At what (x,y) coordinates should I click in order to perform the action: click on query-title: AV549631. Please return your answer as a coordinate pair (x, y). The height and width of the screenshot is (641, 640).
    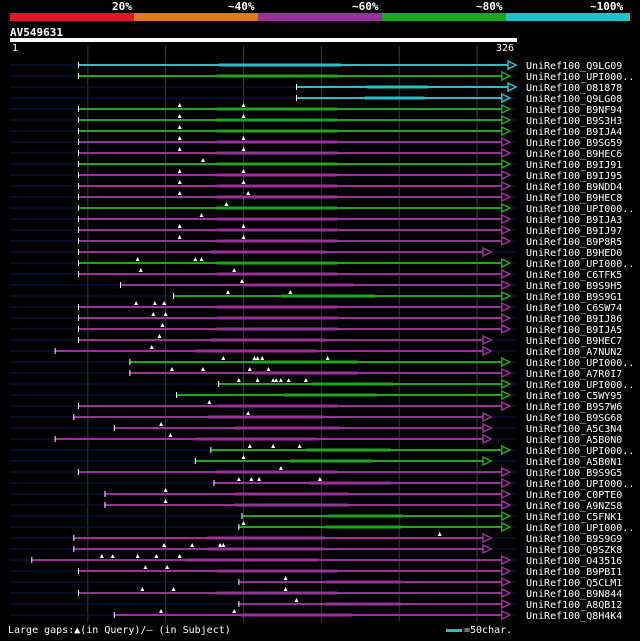
    Looking at the image, I should click on (36, 32).